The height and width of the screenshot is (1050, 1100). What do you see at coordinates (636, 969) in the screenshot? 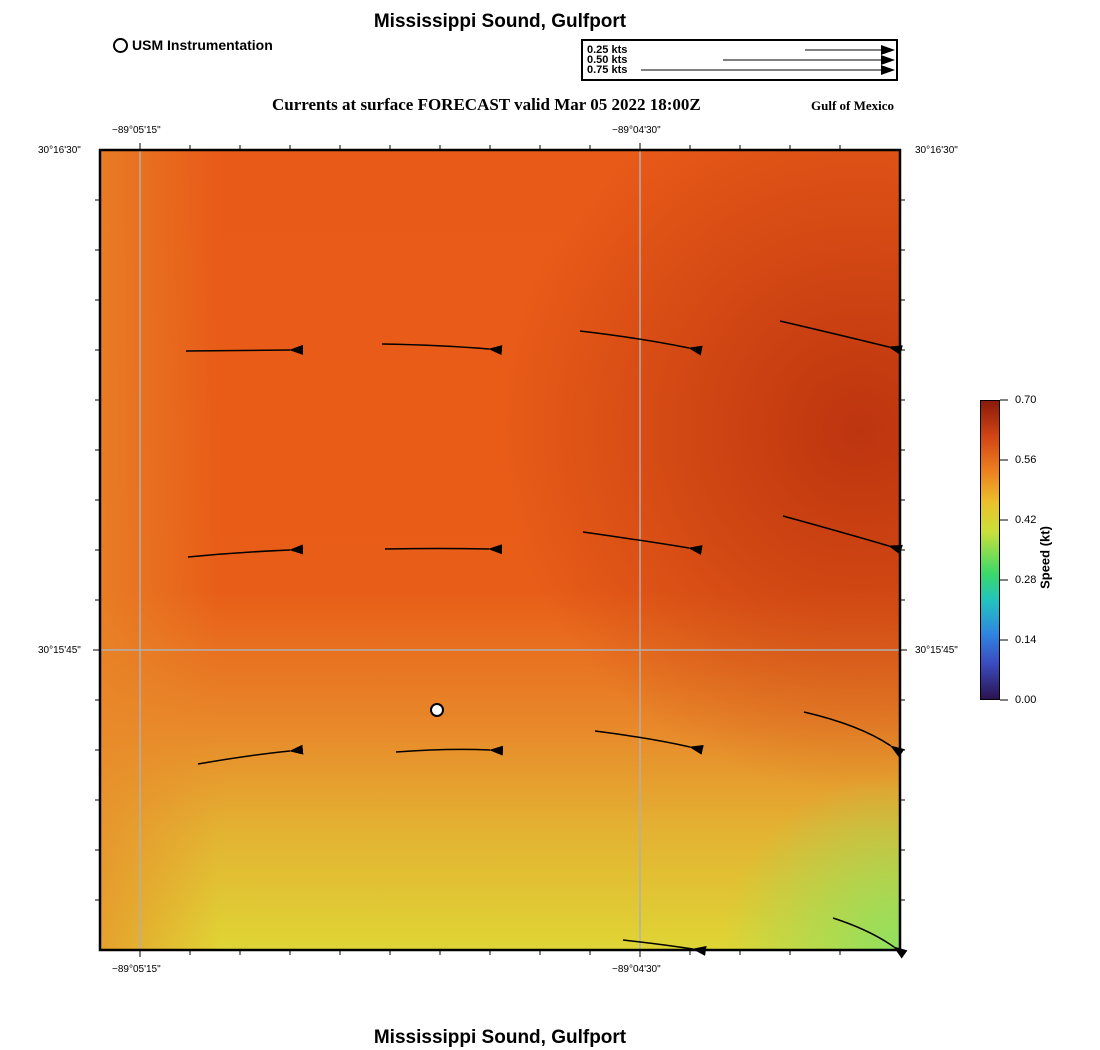
I see `x-tick-bottom-2: −89°04'30"` at bounding box center [636, 969].